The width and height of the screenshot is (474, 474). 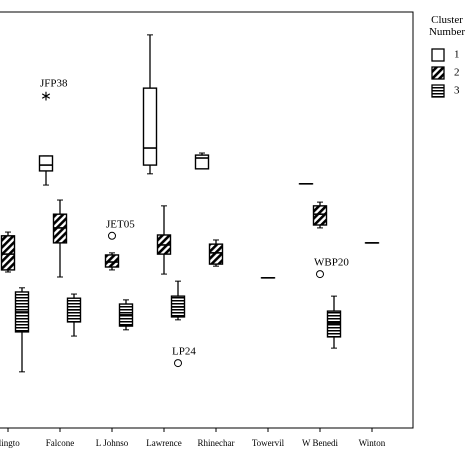 I want to click on x-tick-label: llingto, so click(x=10, y=443).